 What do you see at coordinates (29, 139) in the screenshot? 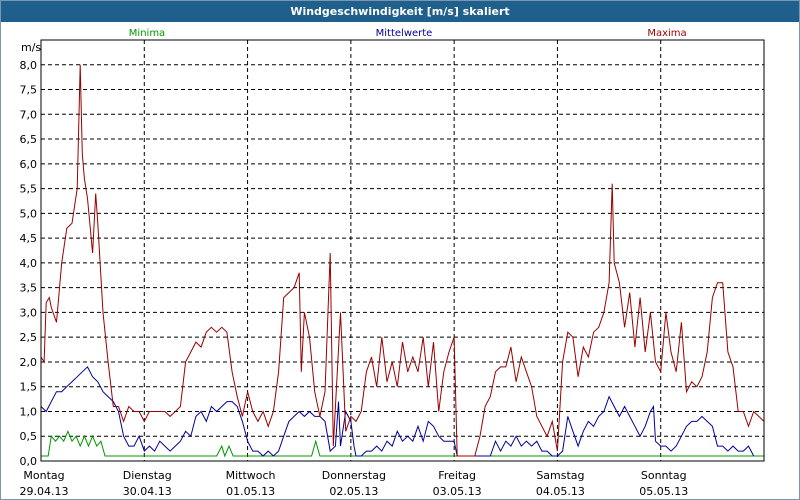
I see `y-tick-label: 6,5` at bounding box center [29, 139].